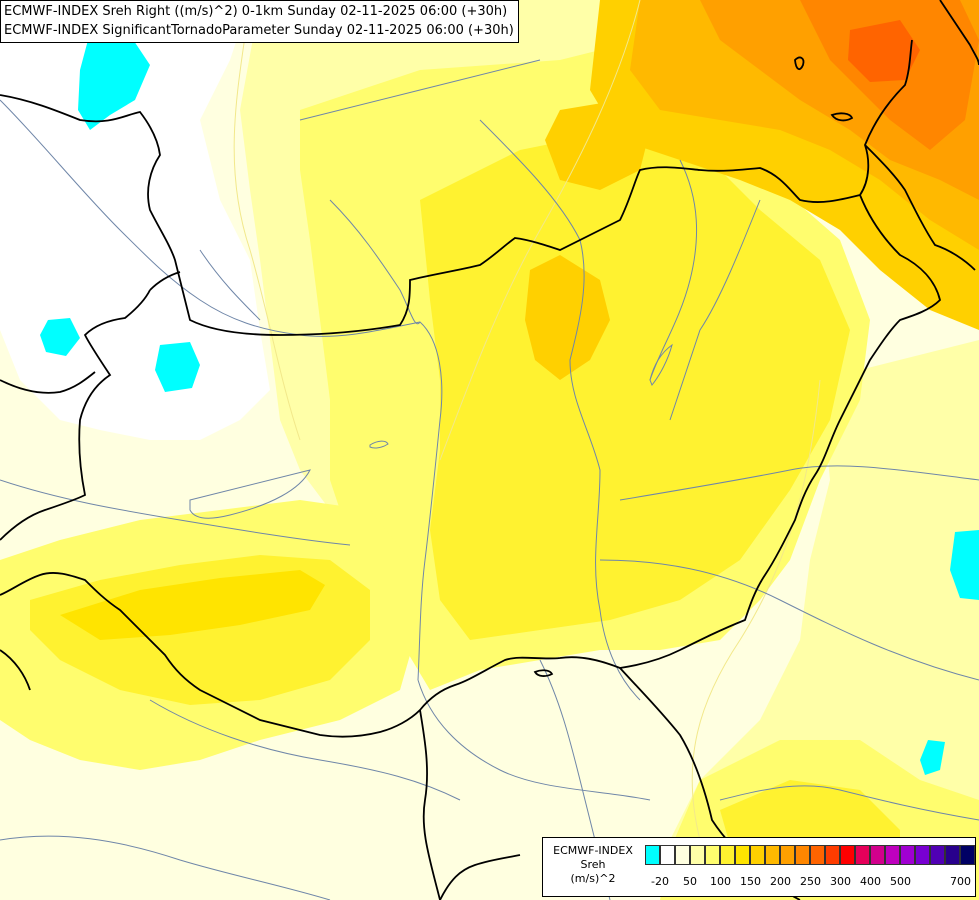 This screenshot has width=979, height=900. I want to click on legend-tick-label: 250, so click(810, 881).